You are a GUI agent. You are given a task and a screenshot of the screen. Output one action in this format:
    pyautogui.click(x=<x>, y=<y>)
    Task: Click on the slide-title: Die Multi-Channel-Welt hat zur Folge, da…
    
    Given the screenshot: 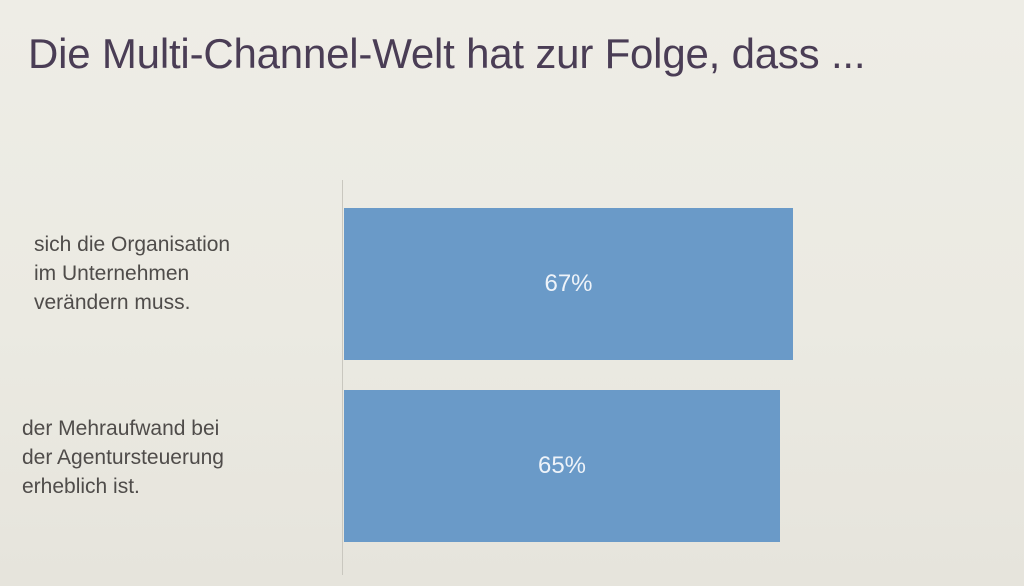 What is the action you would take?
    pyautogui.click(x=447, y=53)
    